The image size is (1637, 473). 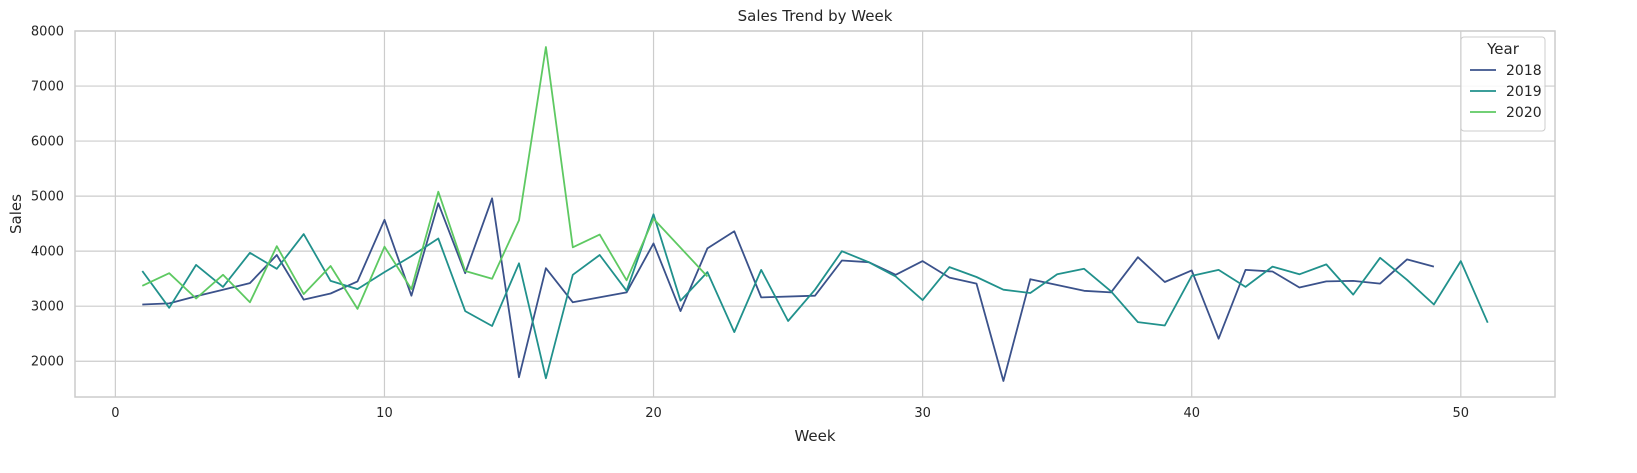 What do you see at coordinates (47, 32) in the screenshot?
I see `y-tick-label: 8000` at bounding box center [47, 32].